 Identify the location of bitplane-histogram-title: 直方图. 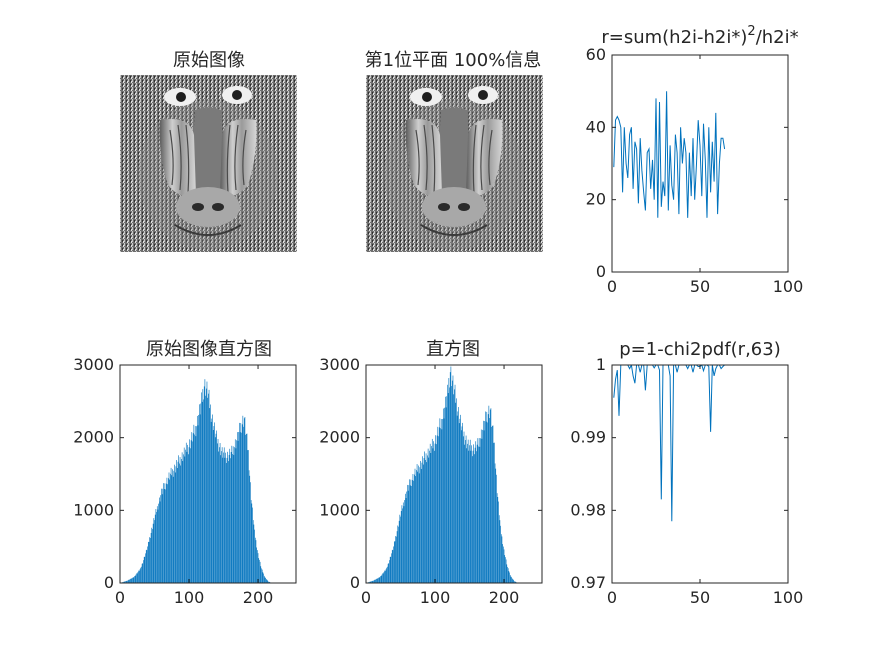
(453, 349).